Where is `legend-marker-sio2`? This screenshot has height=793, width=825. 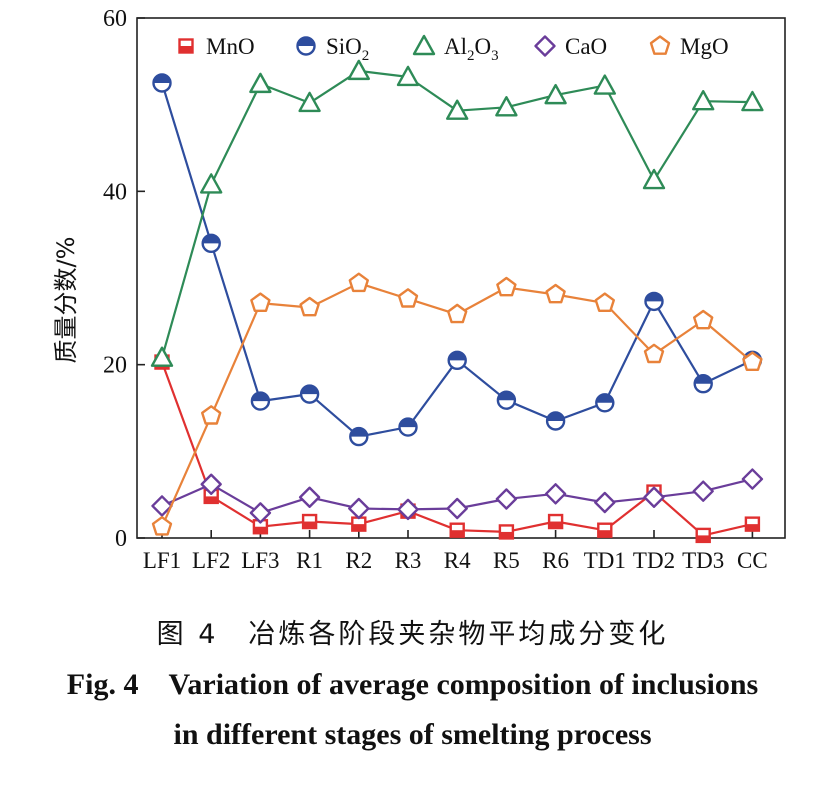
legend-marker-sio2 is located at coordinates (306, 46).